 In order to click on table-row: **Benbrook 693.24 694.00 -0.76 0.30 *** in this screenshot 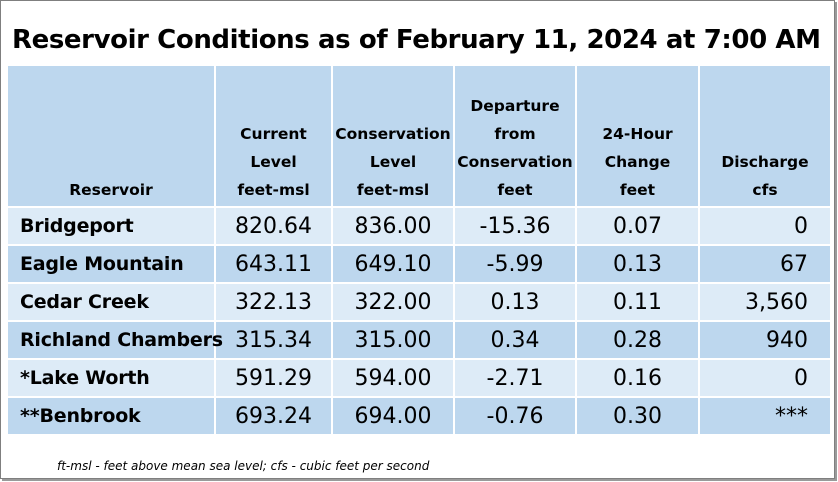, I will do `click(419, 416)`.